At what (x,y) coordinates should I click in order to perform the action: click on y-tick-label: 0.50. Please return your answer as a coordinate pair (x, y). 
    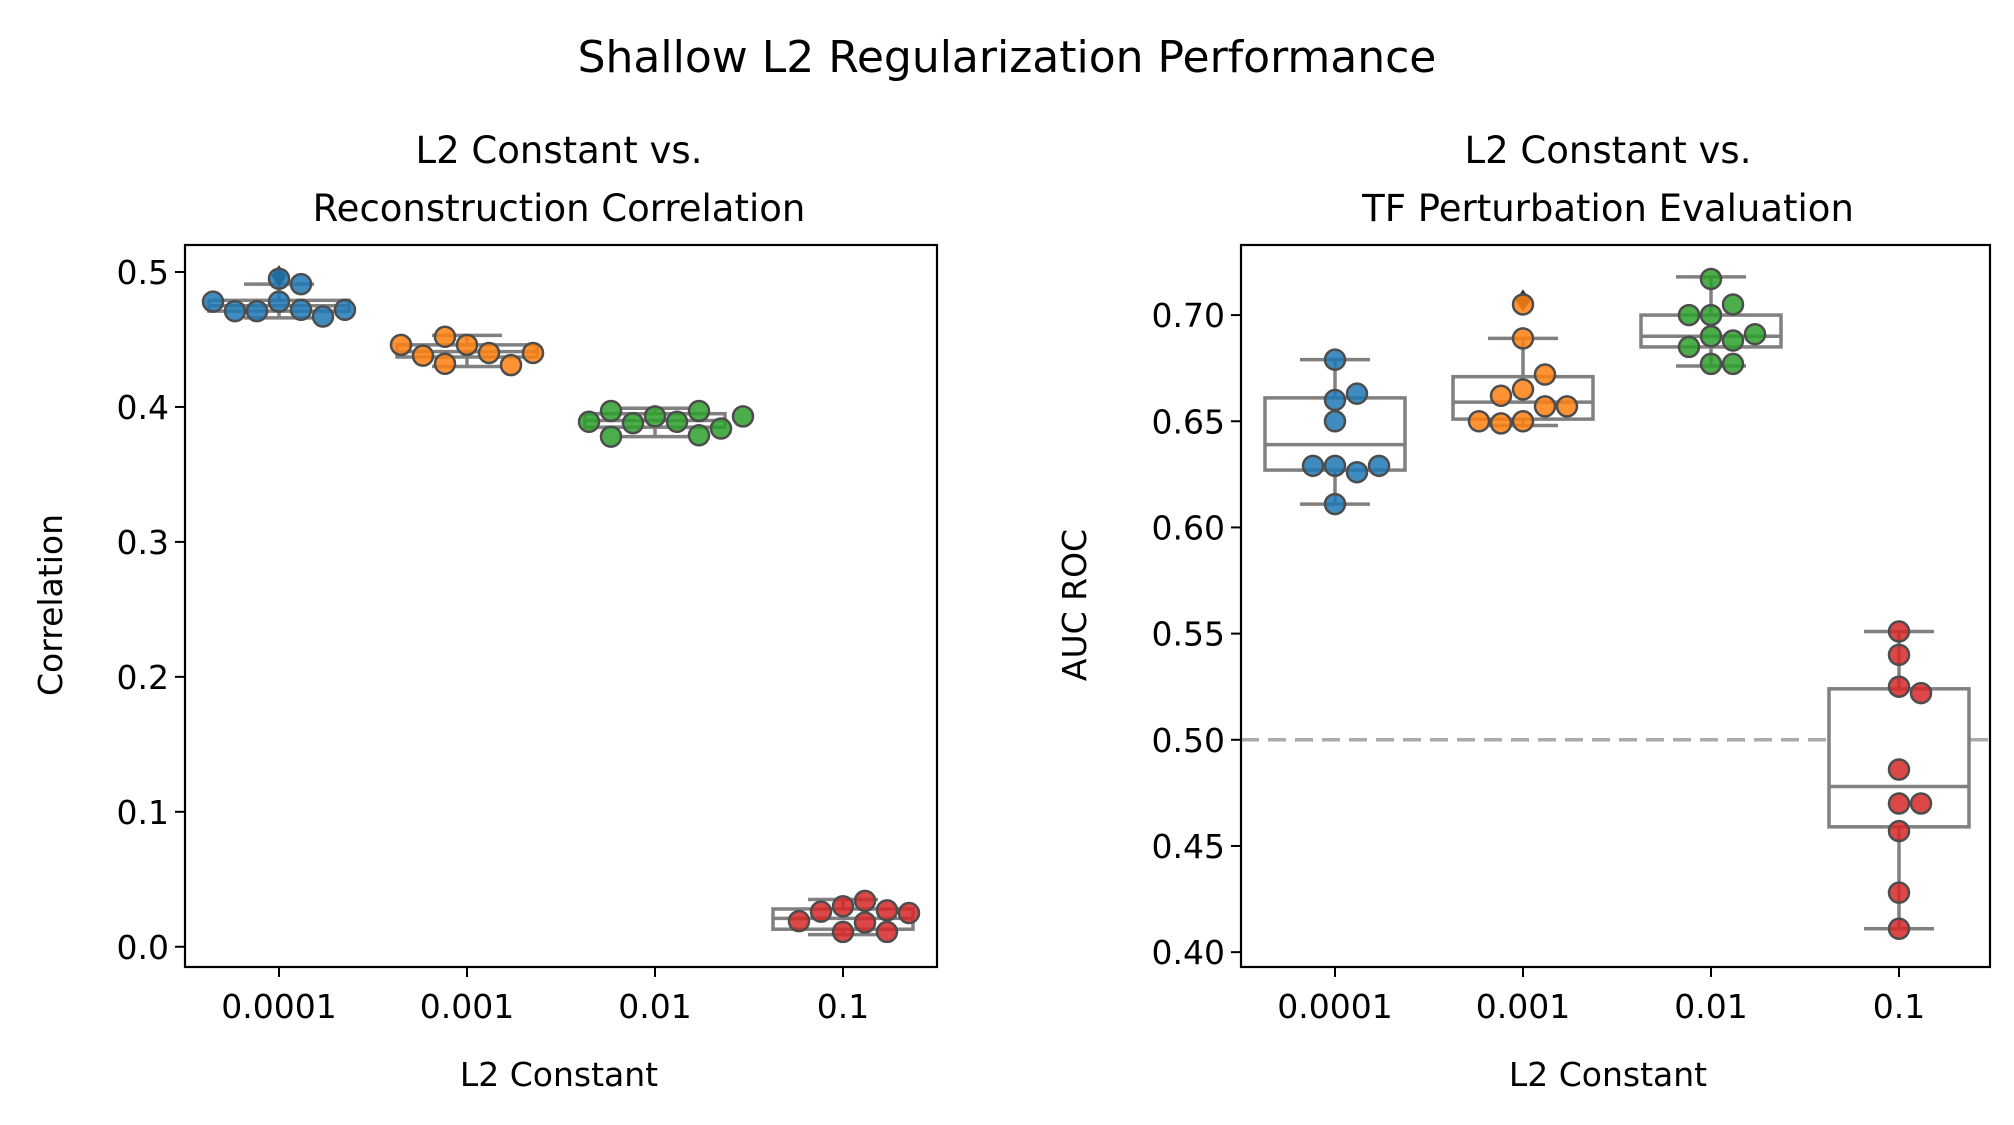
    Looking at the image, I should click on (1188, 740).